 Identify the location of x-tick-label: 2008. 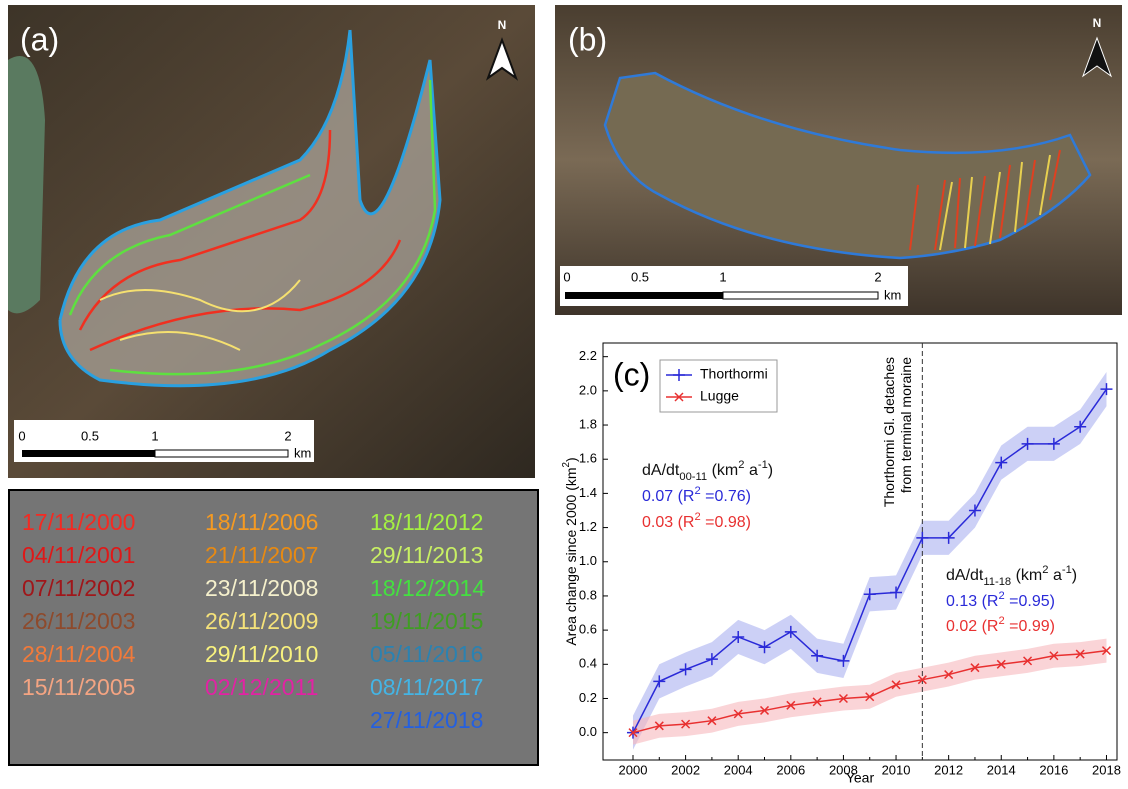
(843, 769).